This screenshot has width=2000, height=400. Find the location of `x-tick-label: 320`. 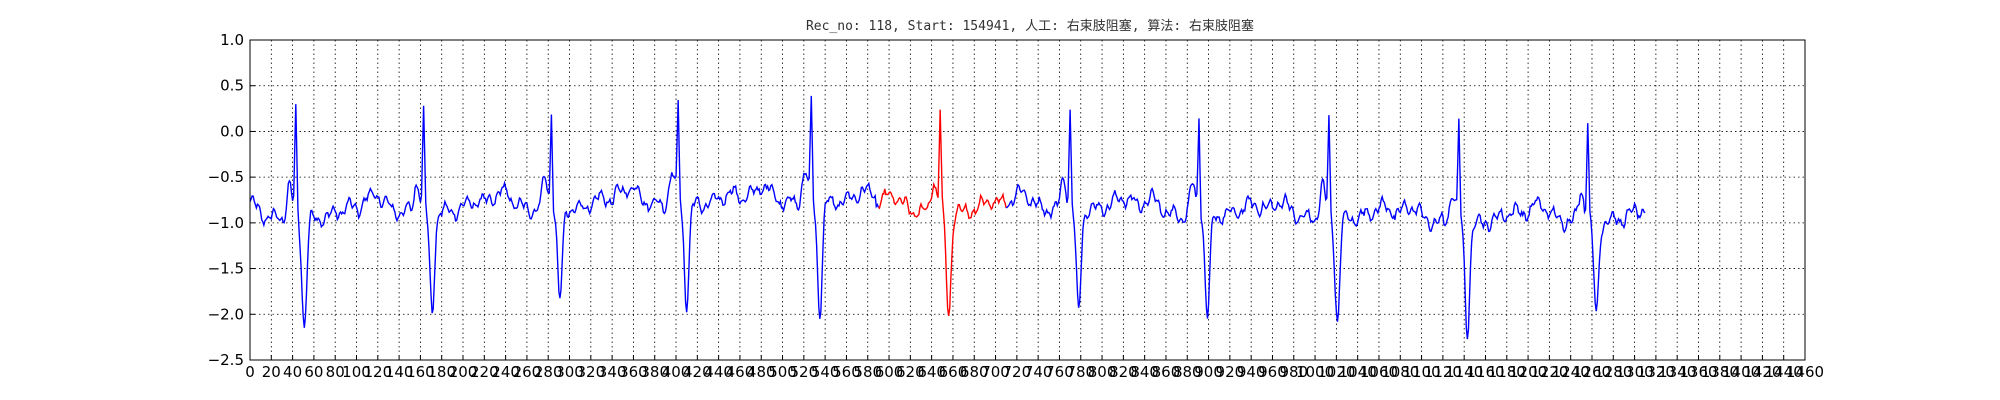

x-tick-label: 320 is located at coordinates (591, 372).